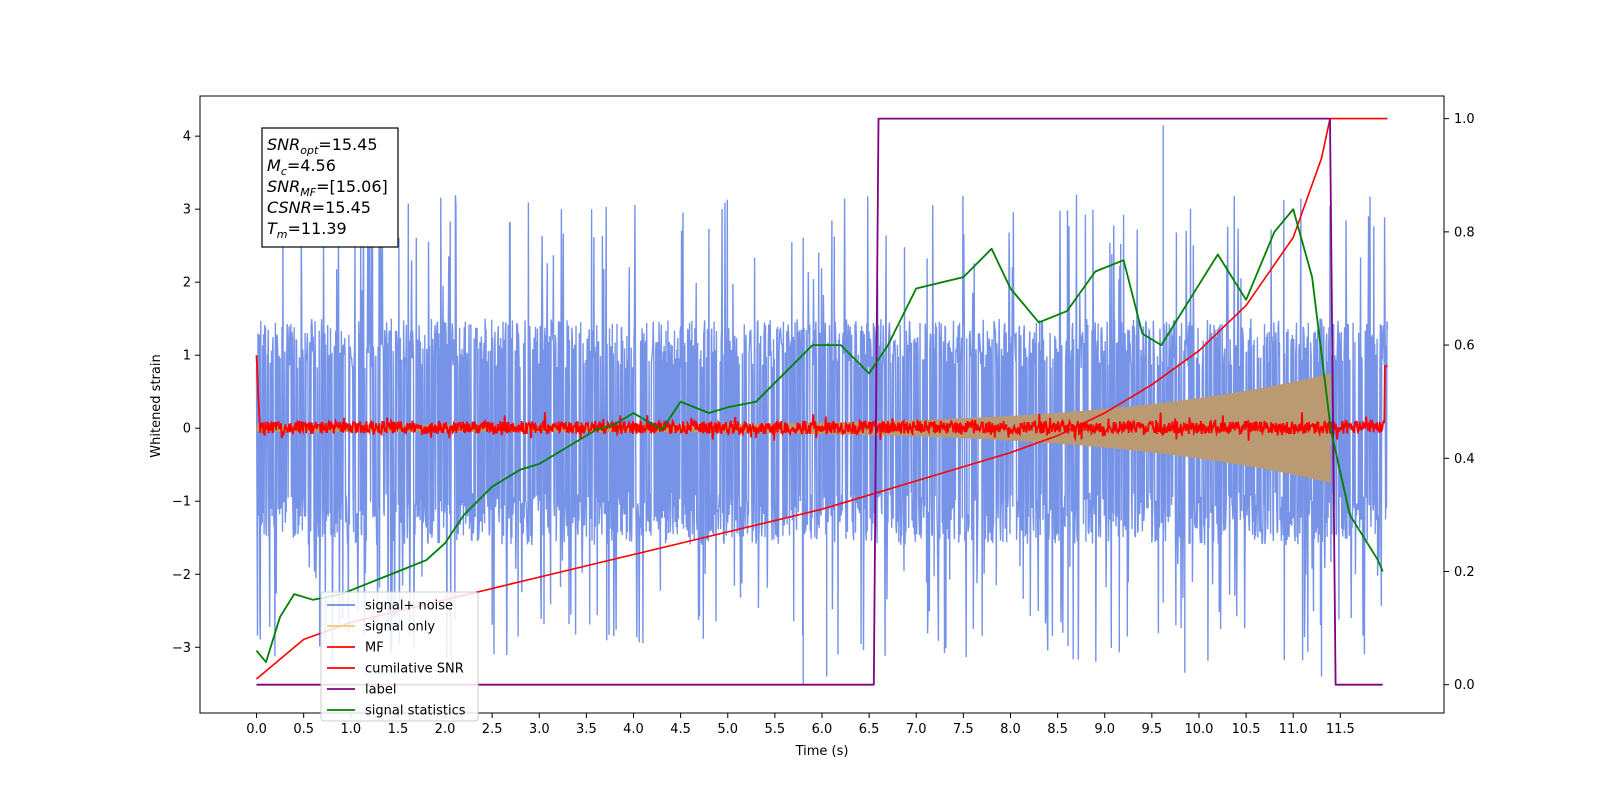 The height and width of the screenshot is (800, 1600). What do you see at coordinates (409, 606) in the screenshot?
I see `legend-entry: signal+ noise` at bounding box center [409, 606].